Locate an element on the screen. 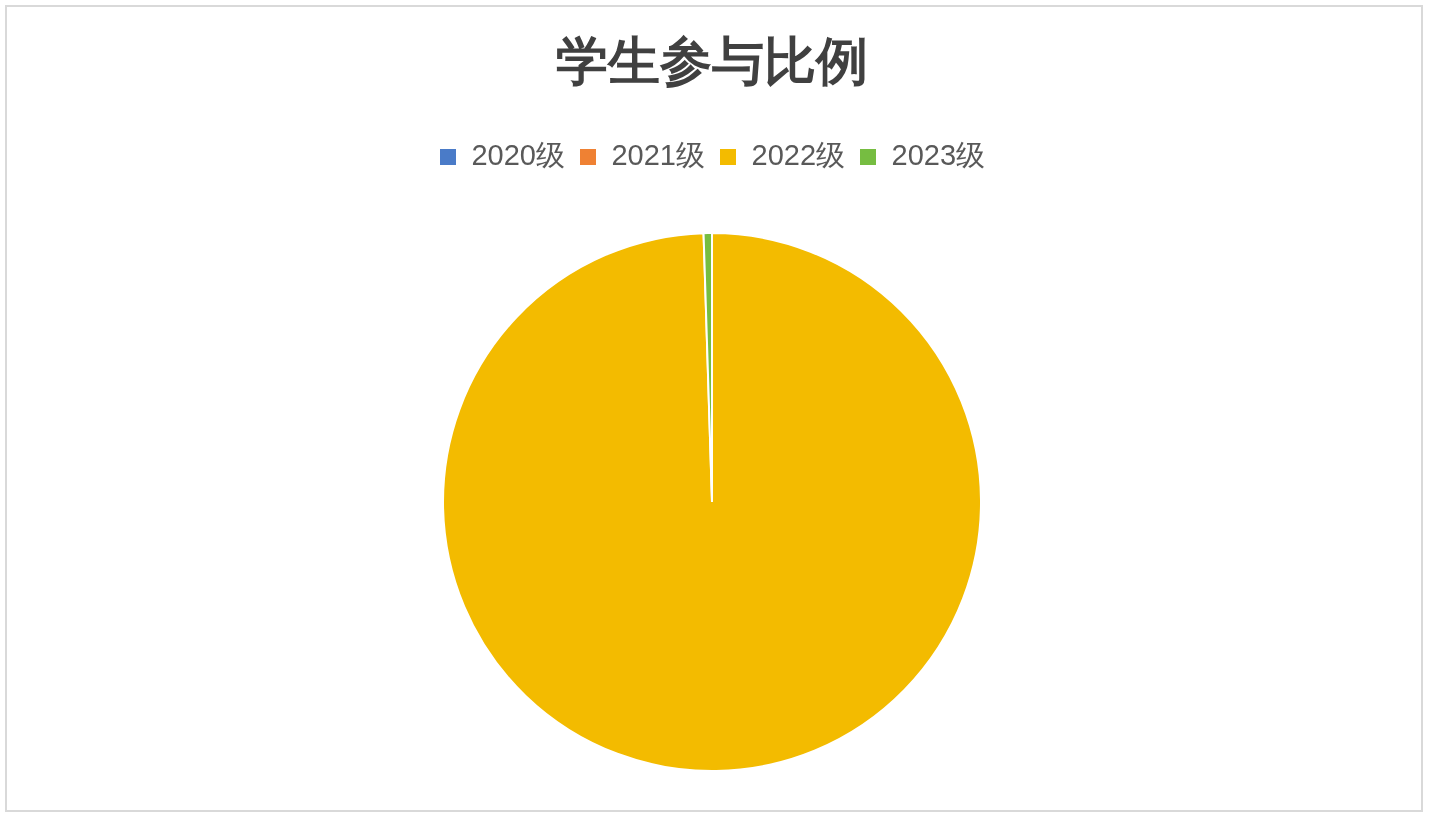 This screenshot has width=1430, height=825. legend-label: 2021级 is located at coordinates (658, 154).